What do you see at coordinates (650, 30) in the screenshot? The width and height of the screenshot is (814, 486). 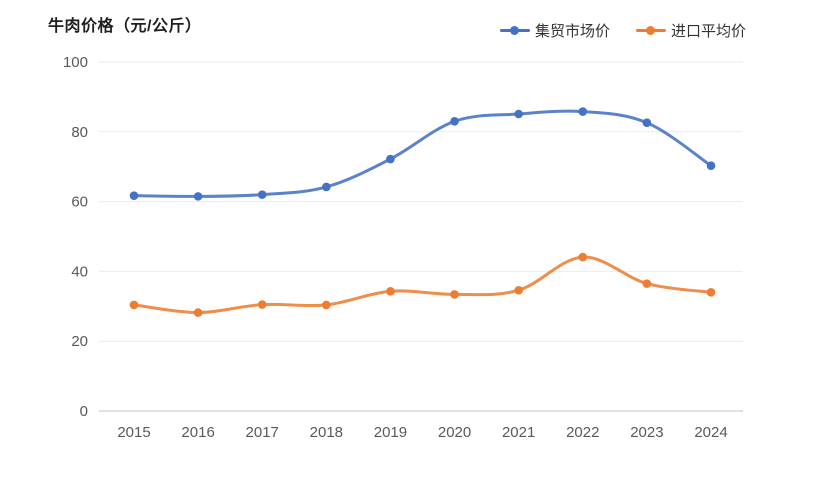 I see `import-price-series-icon` at bounding box center [650, 30].